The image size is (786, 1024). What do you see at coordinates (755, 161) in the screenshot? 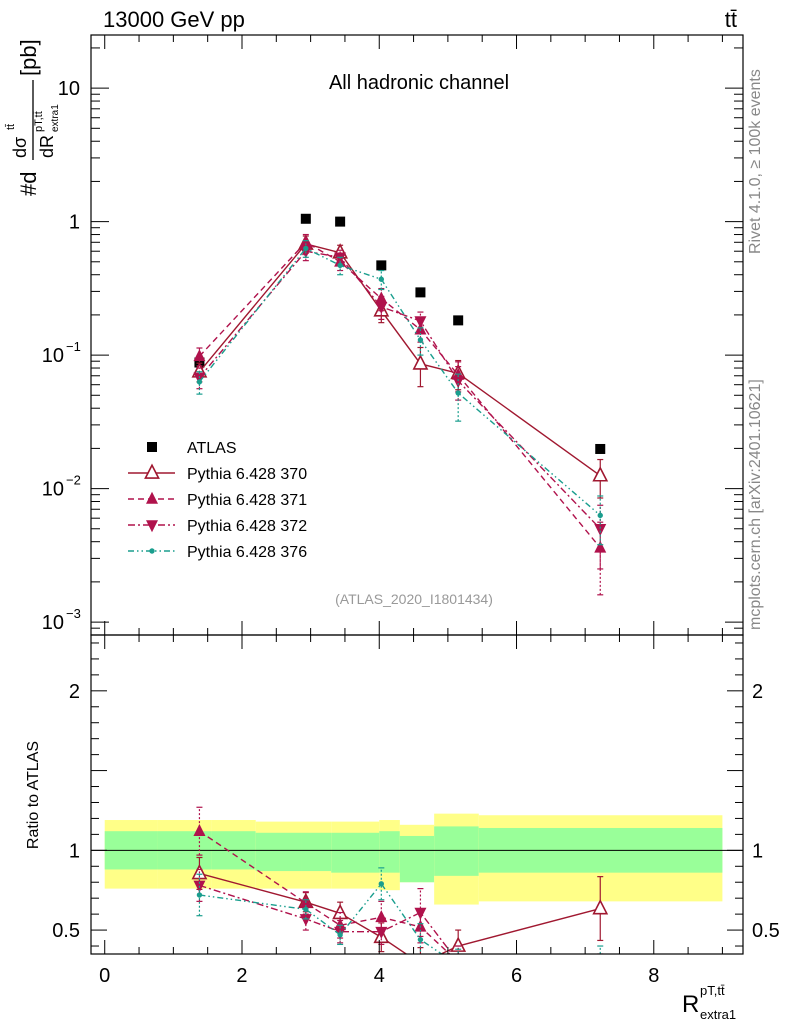
I see `rivet-label: Rivet 4.1.0, ≥ 100k events` at bounding box center [755, 161].